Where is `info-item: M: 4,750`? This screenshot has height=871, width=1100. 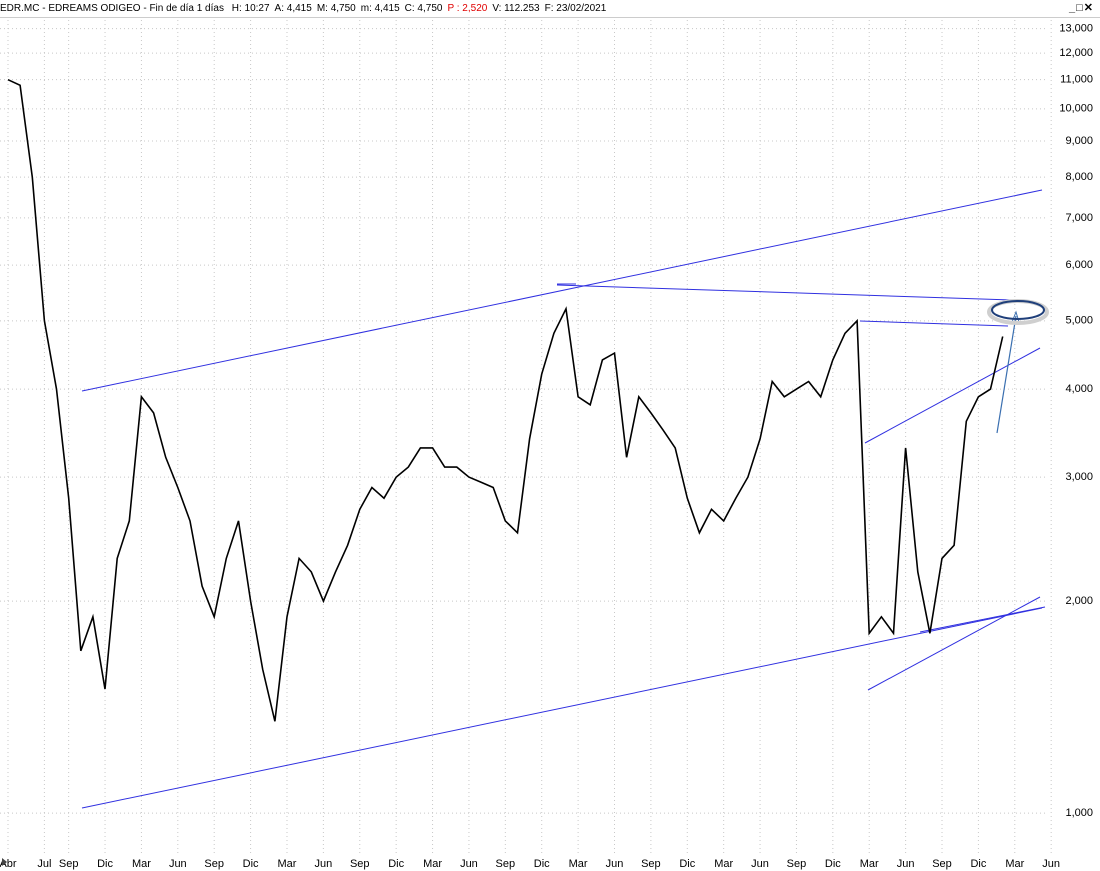
info-item: M: 4,750 is located at coordinates (336, 8).